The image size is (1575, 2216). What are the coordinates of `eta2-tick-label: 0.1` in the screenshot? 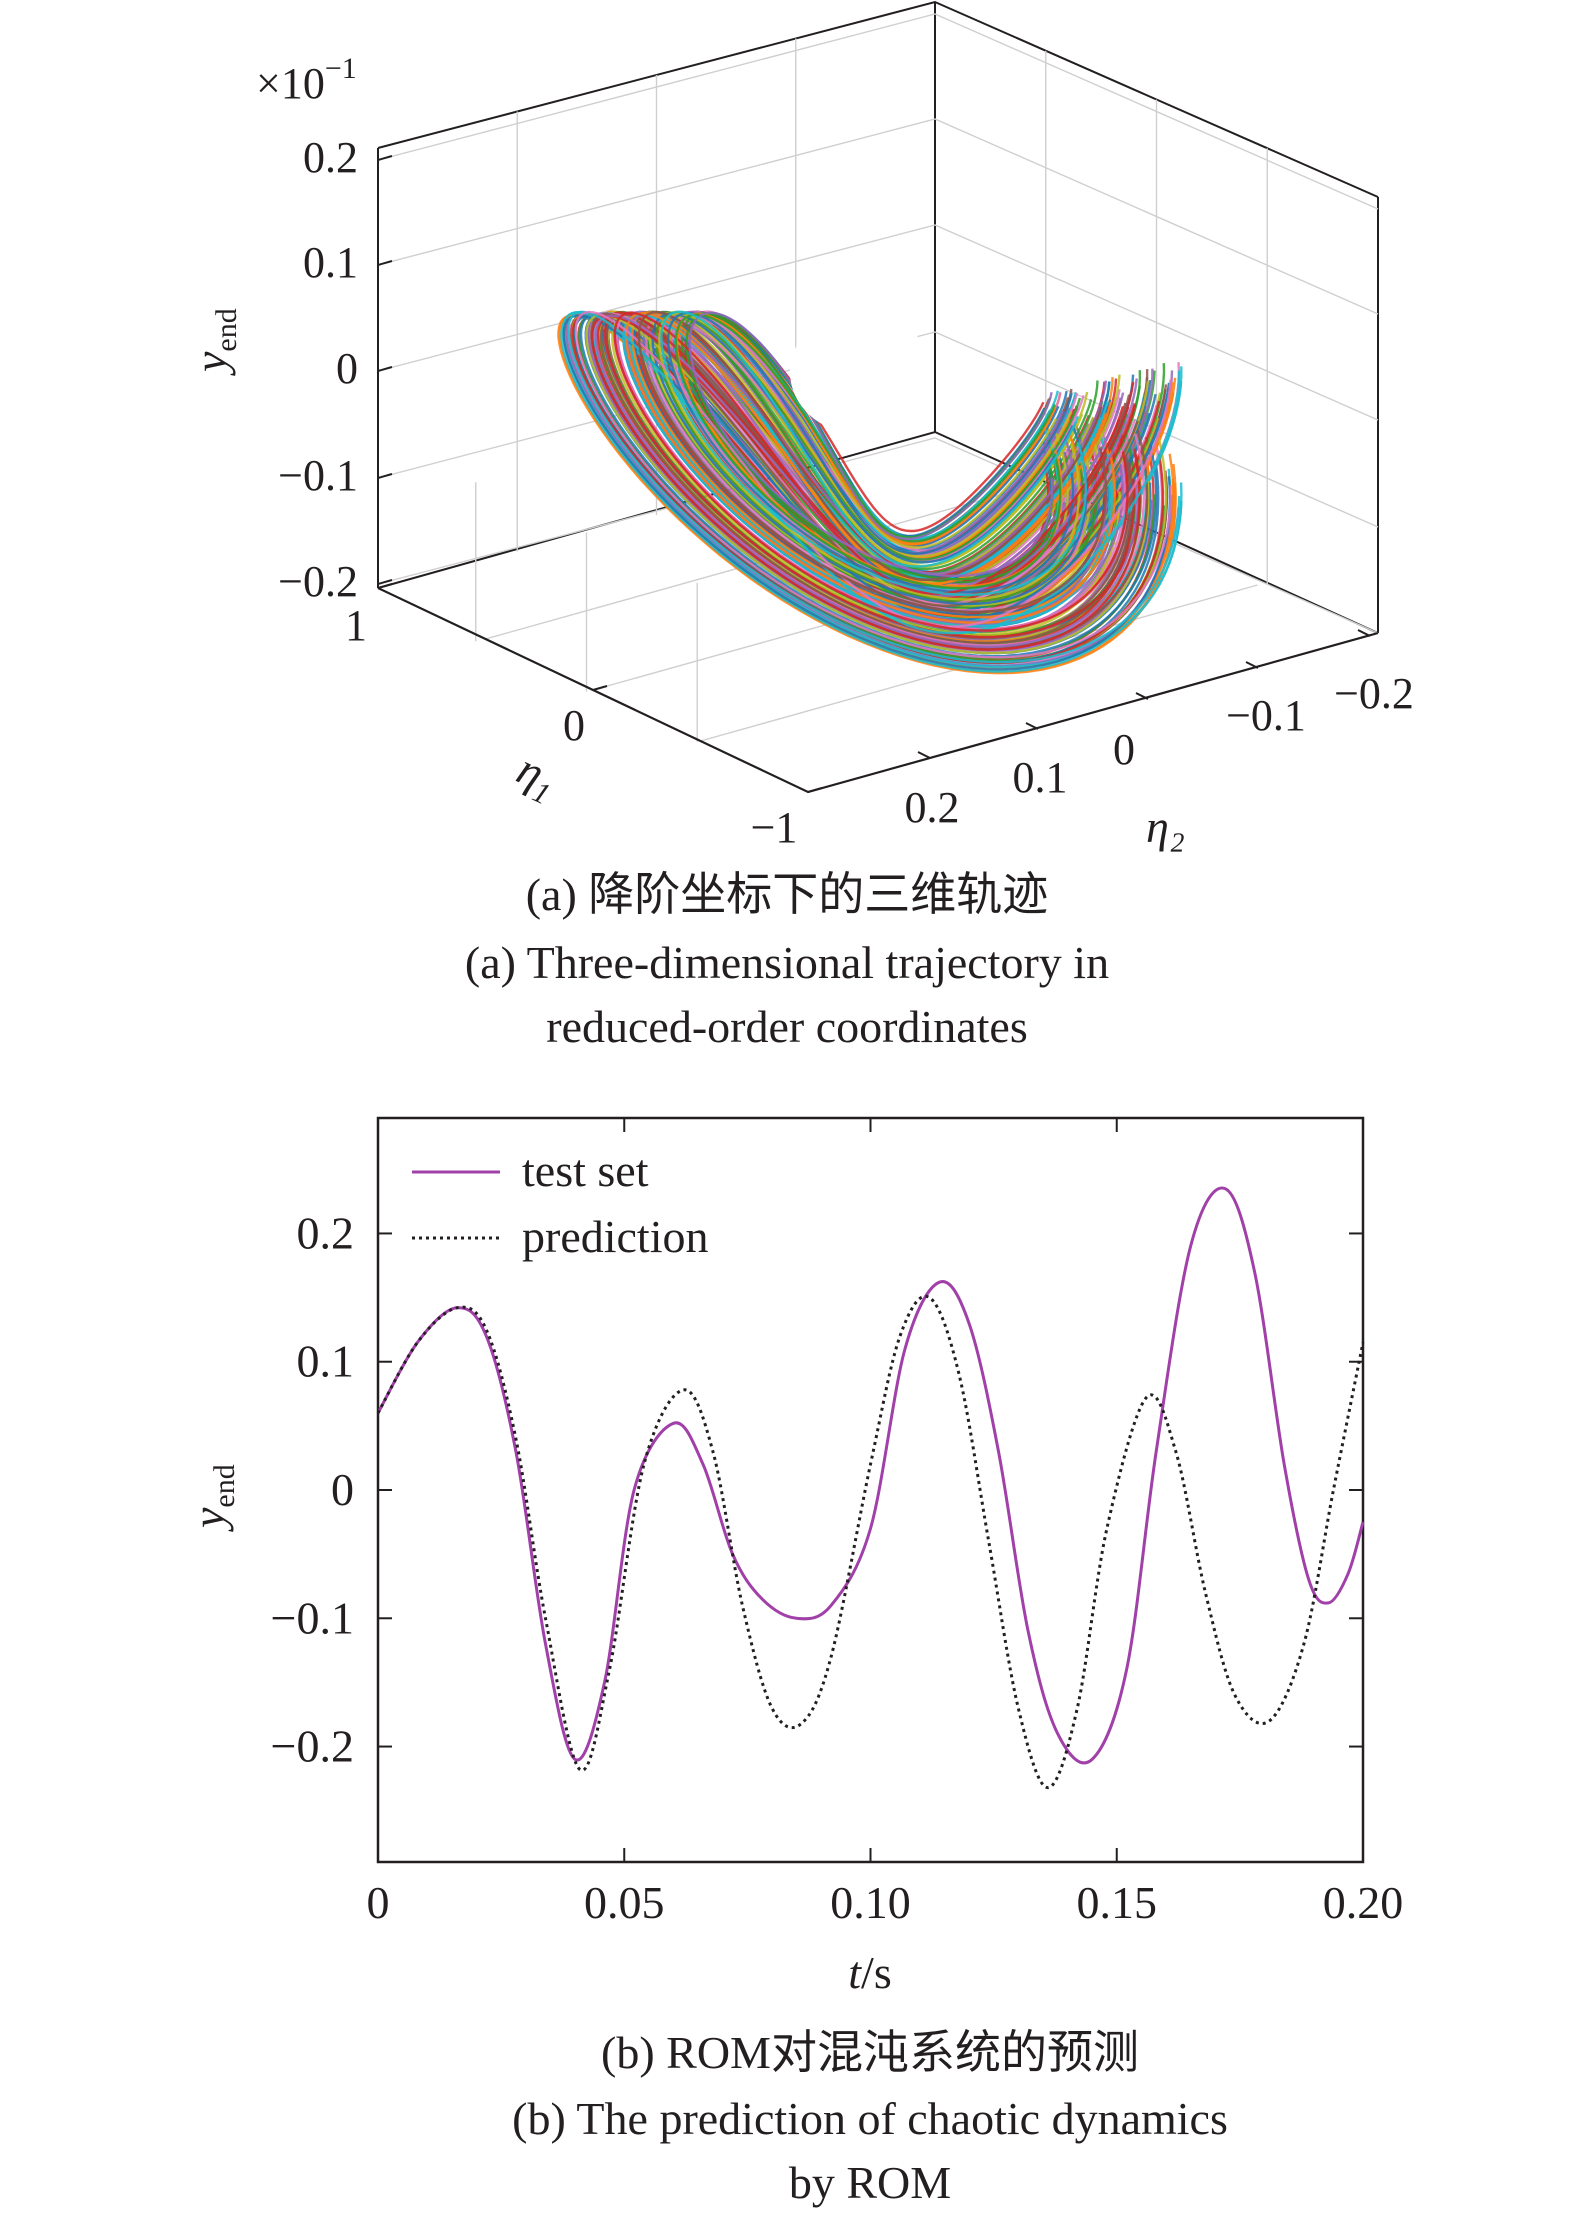 It's located at (1040, 777).